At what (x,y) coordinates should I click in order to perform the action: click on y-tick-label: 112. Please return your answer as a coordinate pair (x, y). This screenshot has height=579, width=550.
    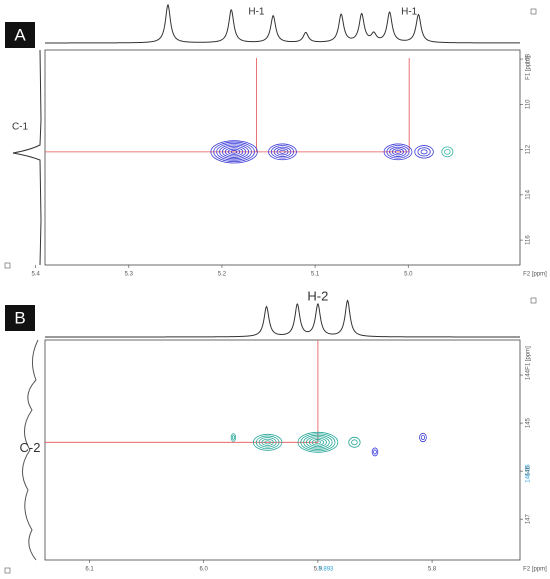
    Looking at the image, I should click on (529, 149).